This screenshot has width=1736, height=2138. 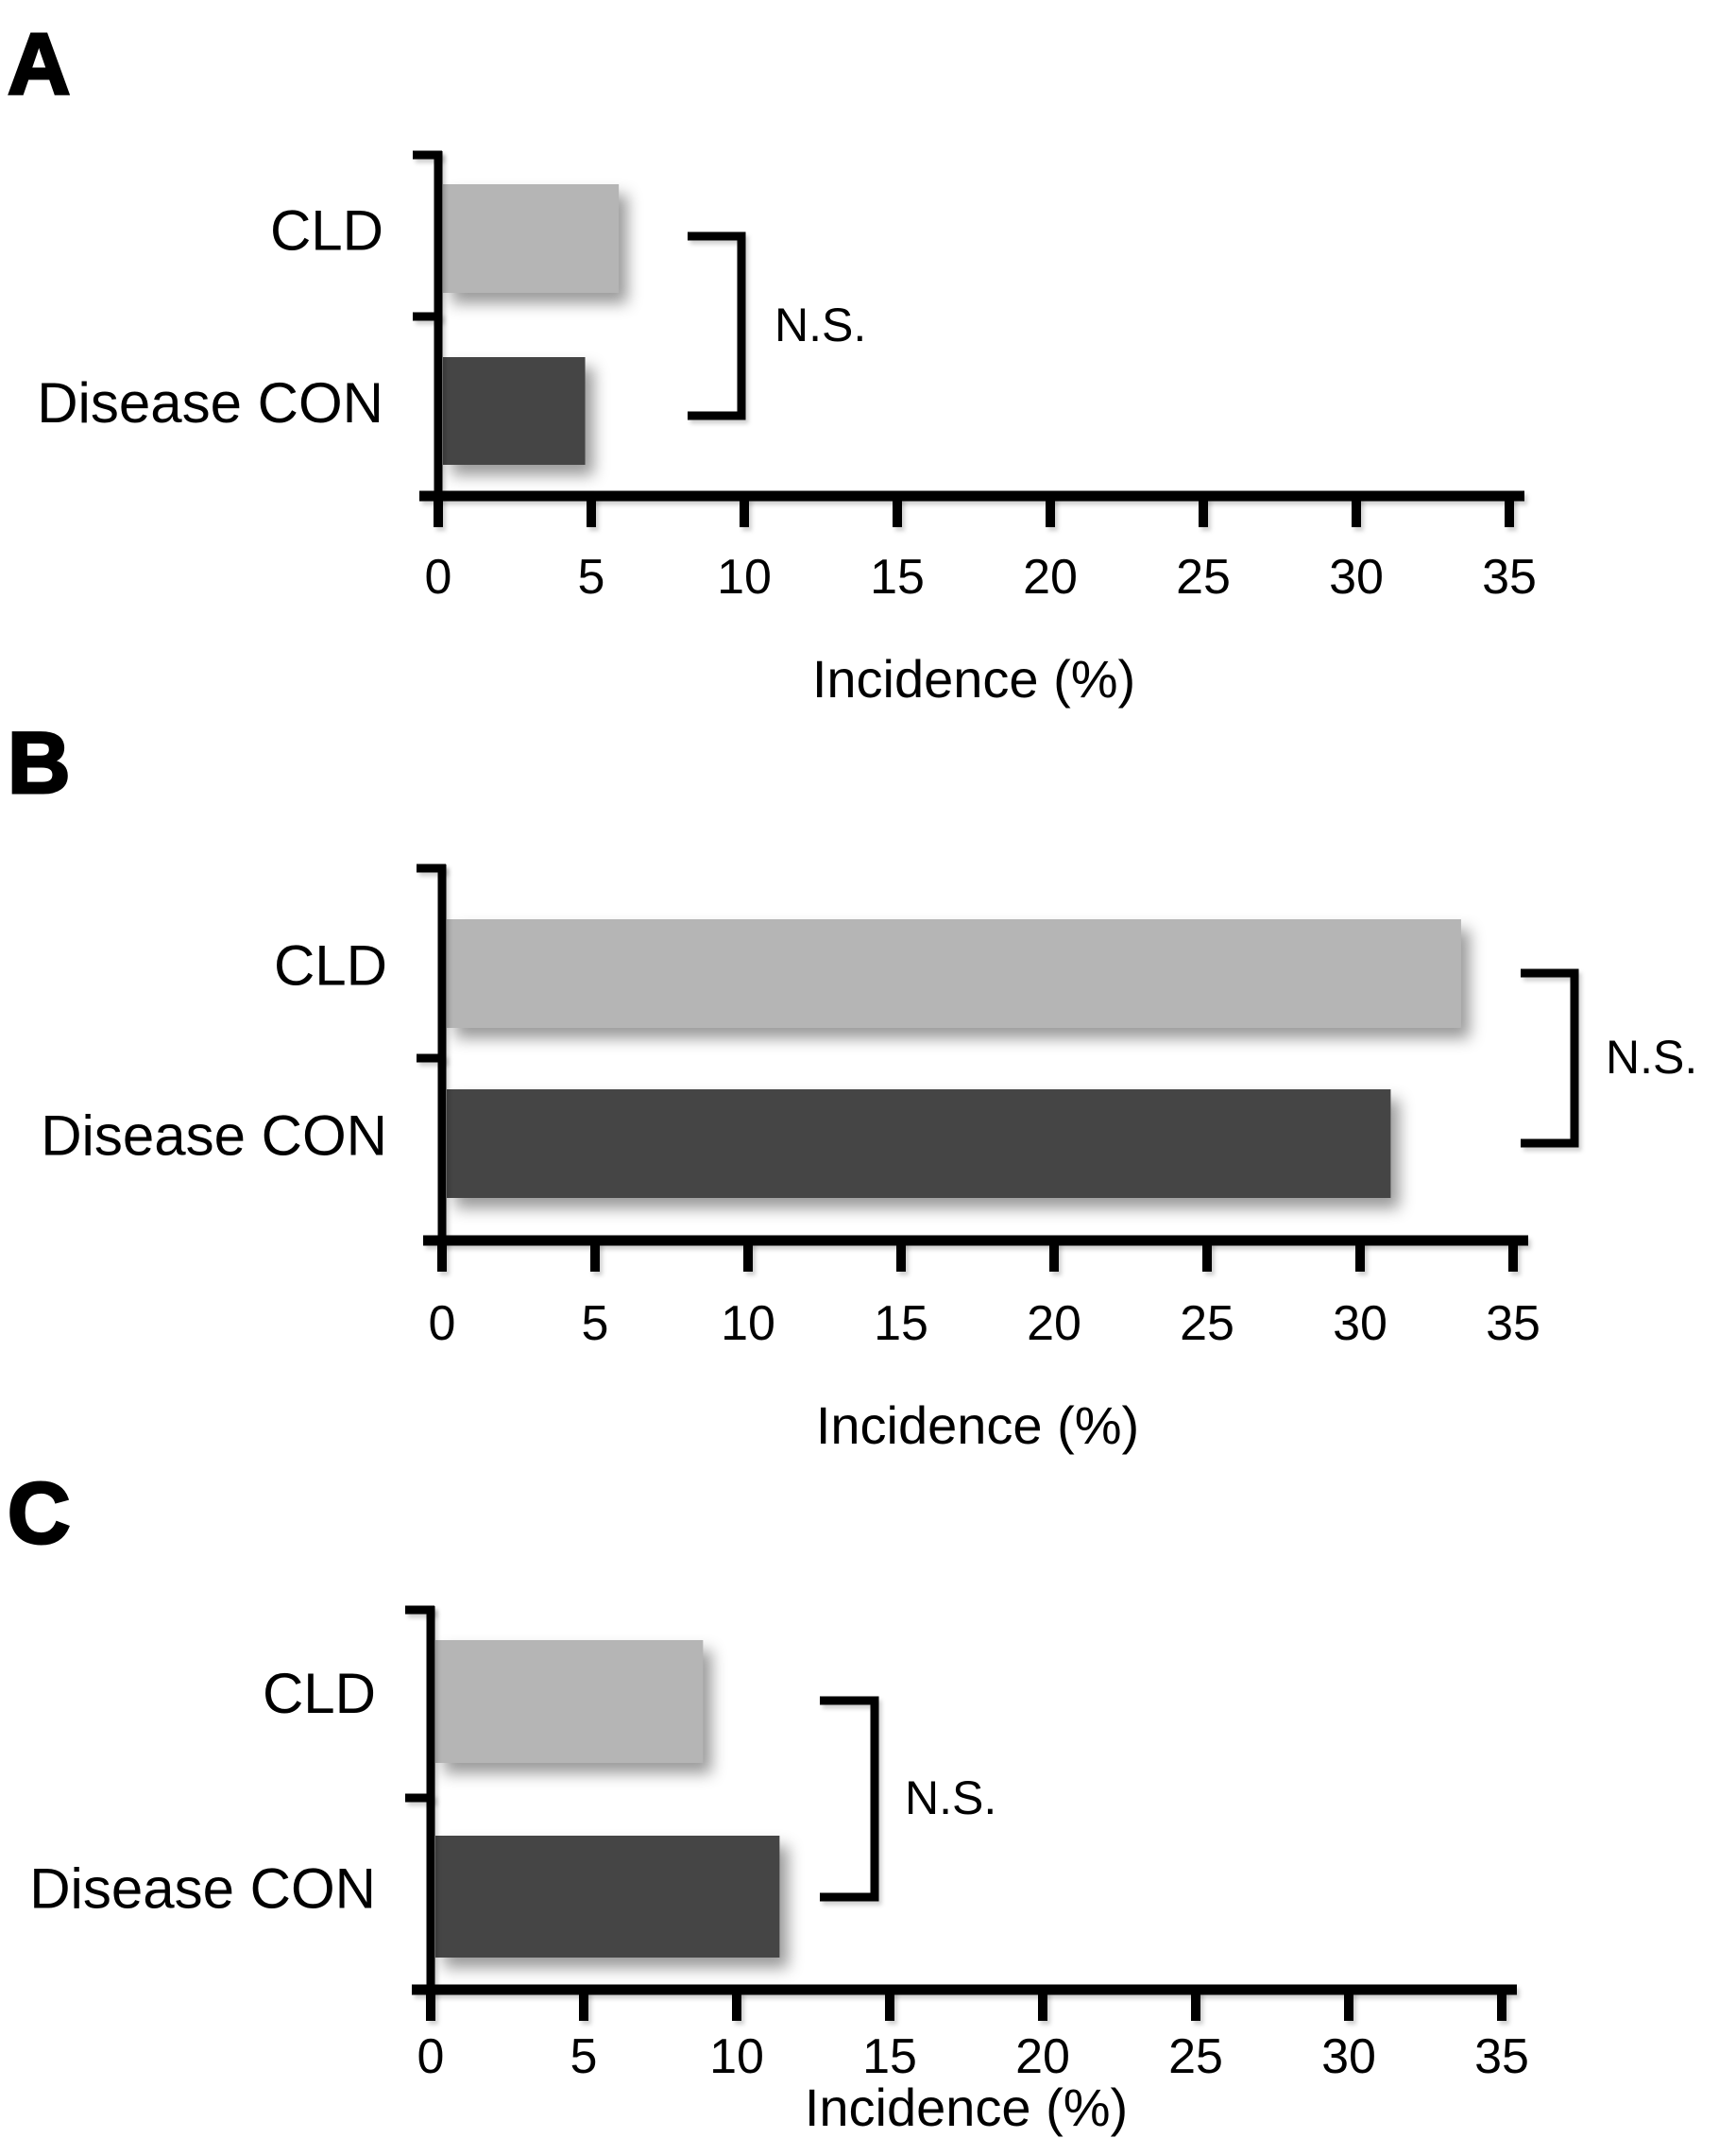 What do you see at coordinates (39, 64) in the screenshot?
I see `panel-label-a: A` at bounding box center [39, 64].